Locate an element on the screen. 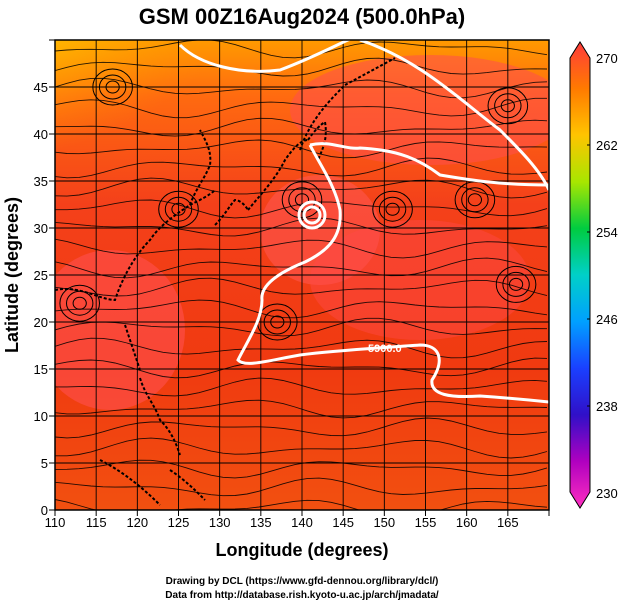 The width and height of the screenshot is (619, 605). x-tick-label: 150 is located at coordinates (384, 522).